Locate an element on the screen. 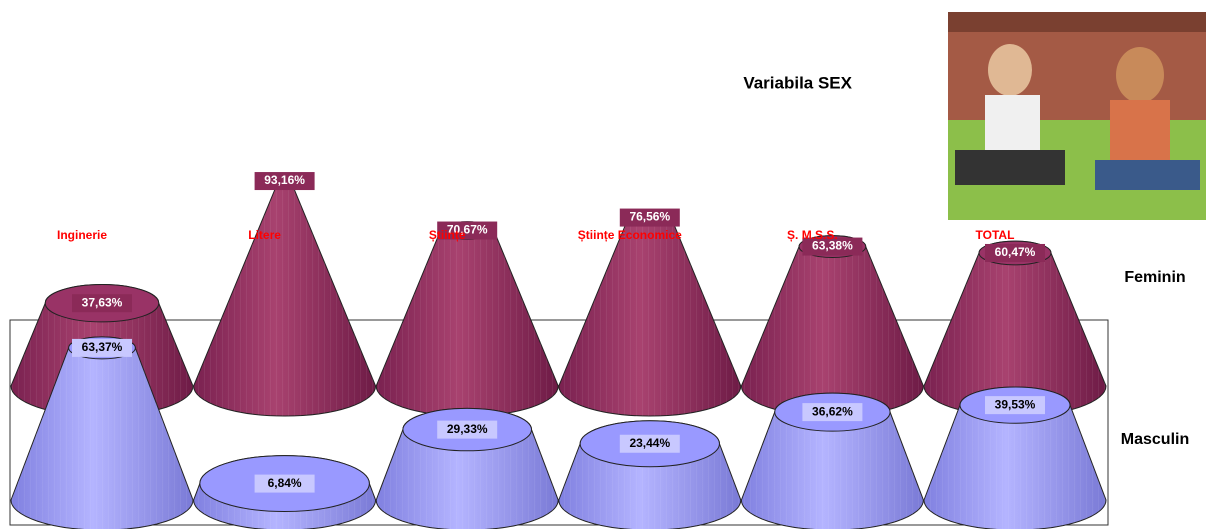  value-label: 63,38% is located at coordinates (832, 246).